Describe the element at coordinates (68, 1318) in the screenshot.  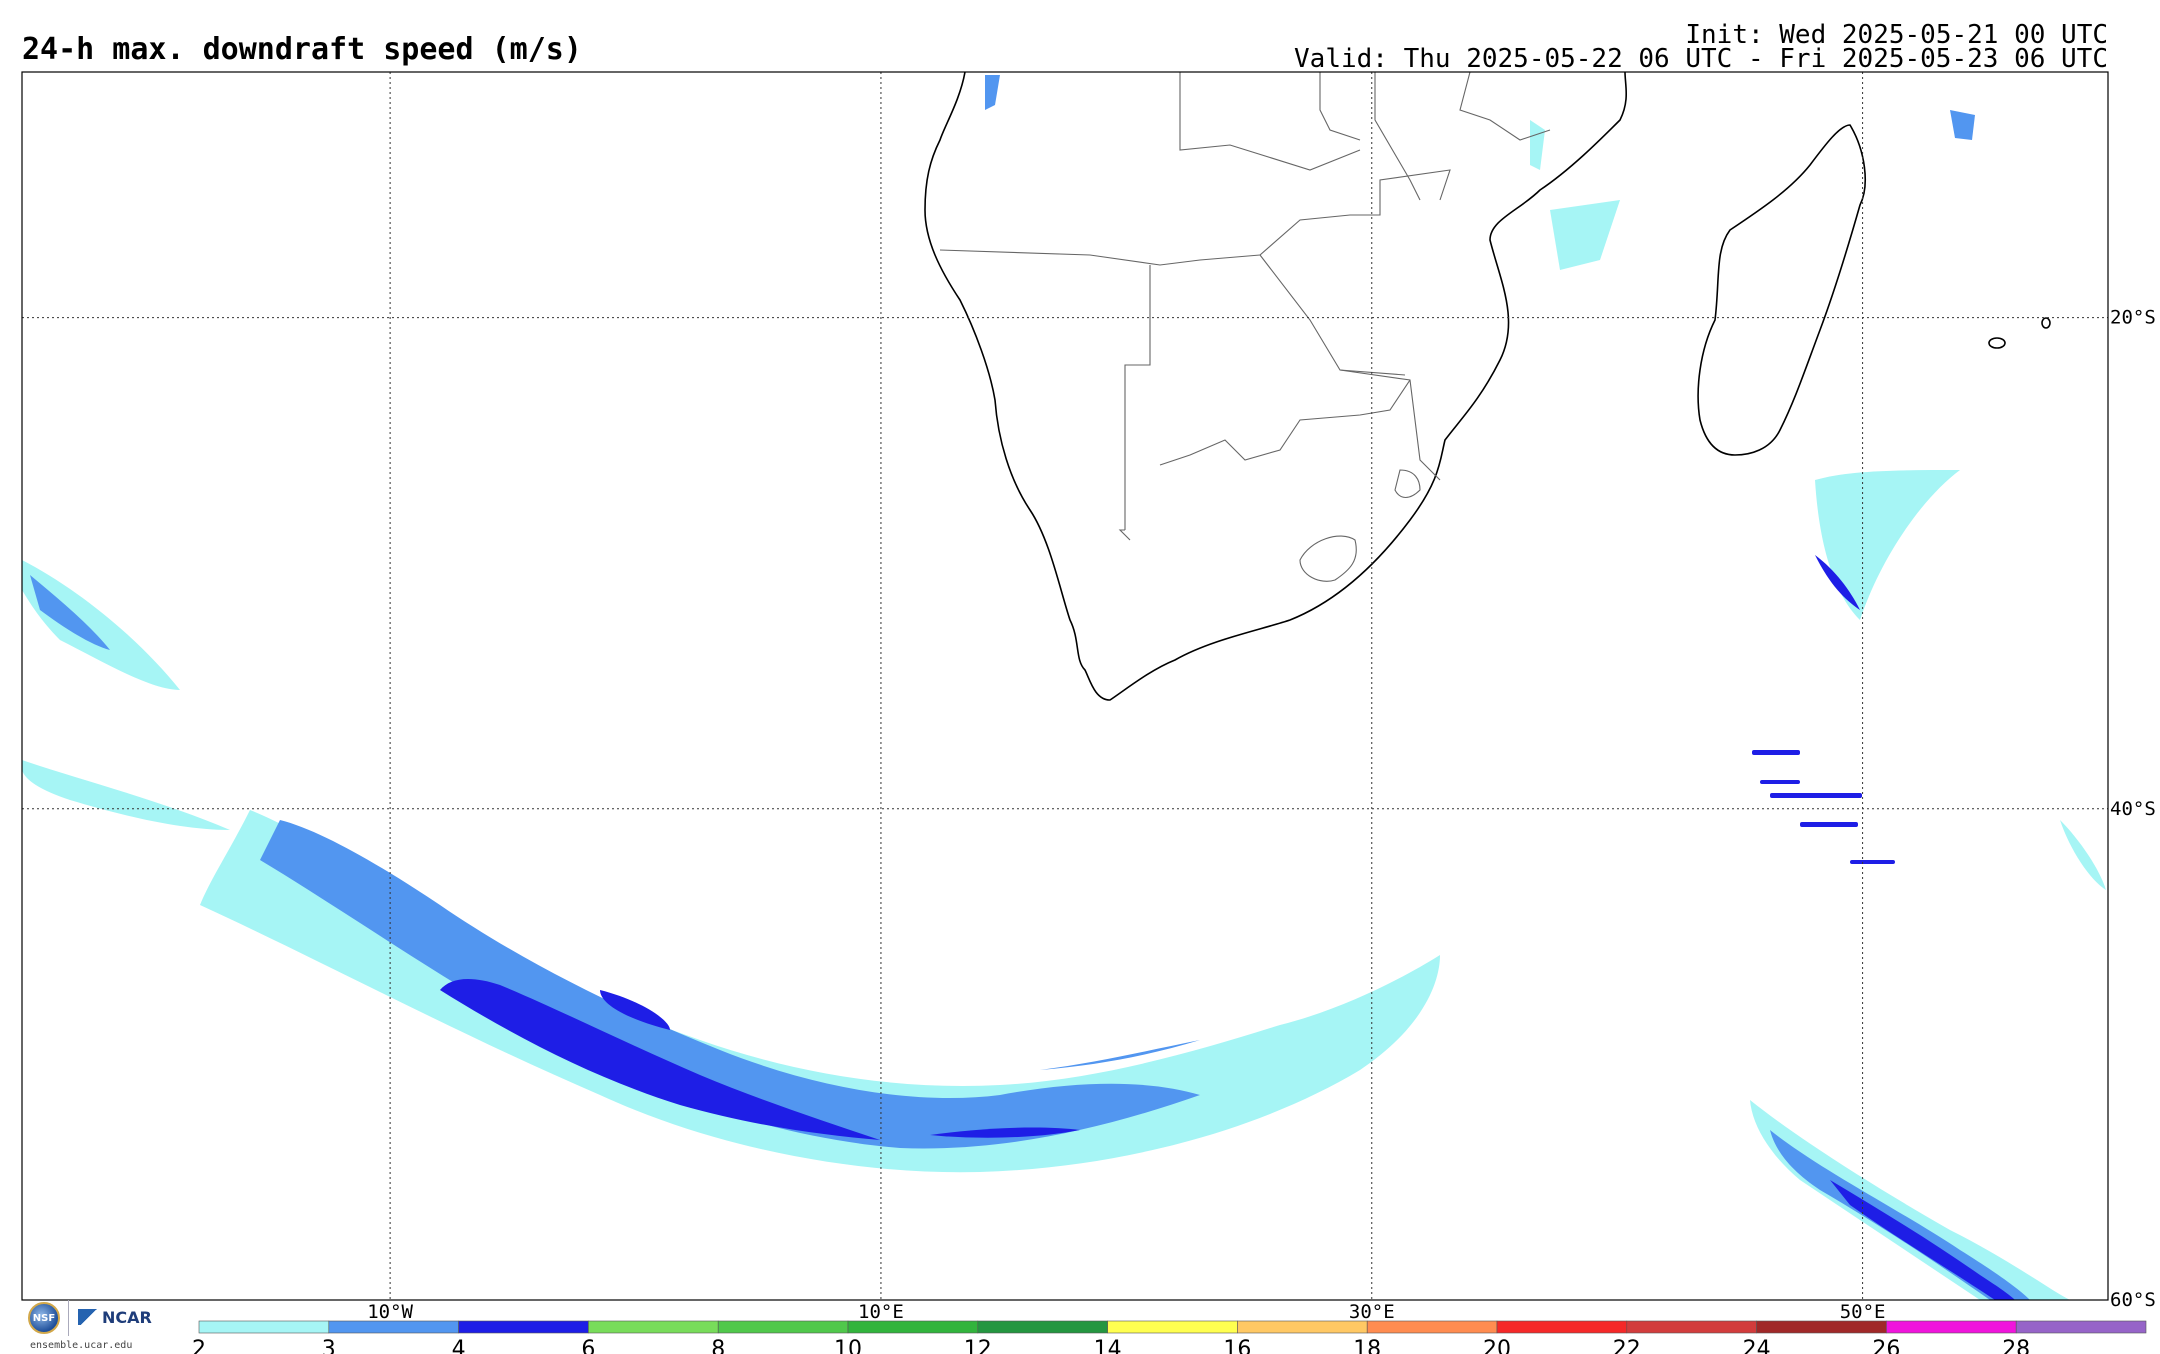
I see `logo-divider` at that location.